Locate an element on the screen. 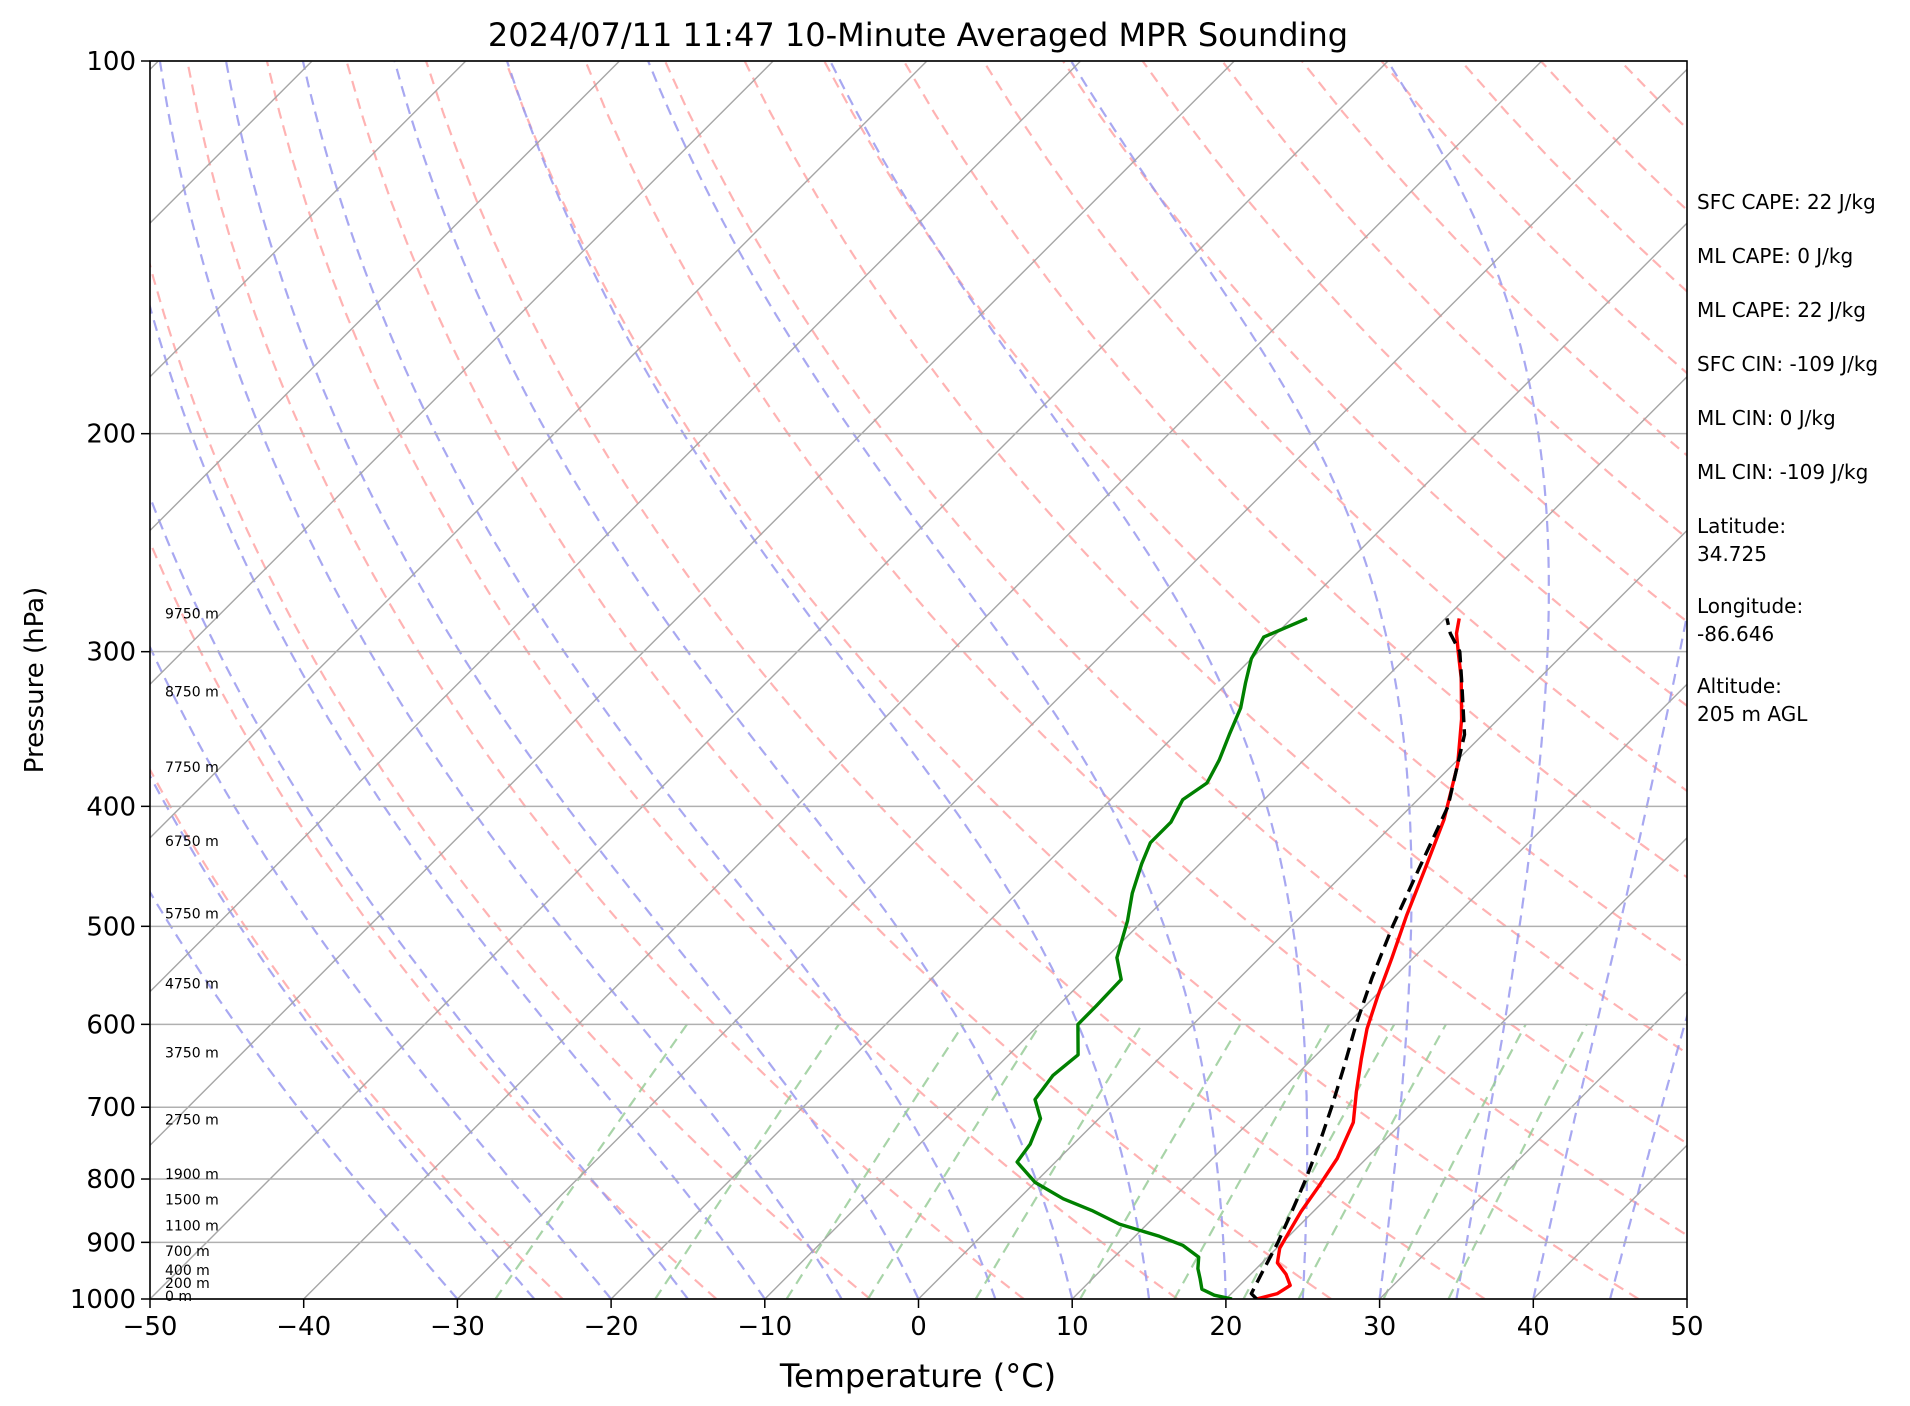  height-label: 4750 m is located at coordinates (192, 984).